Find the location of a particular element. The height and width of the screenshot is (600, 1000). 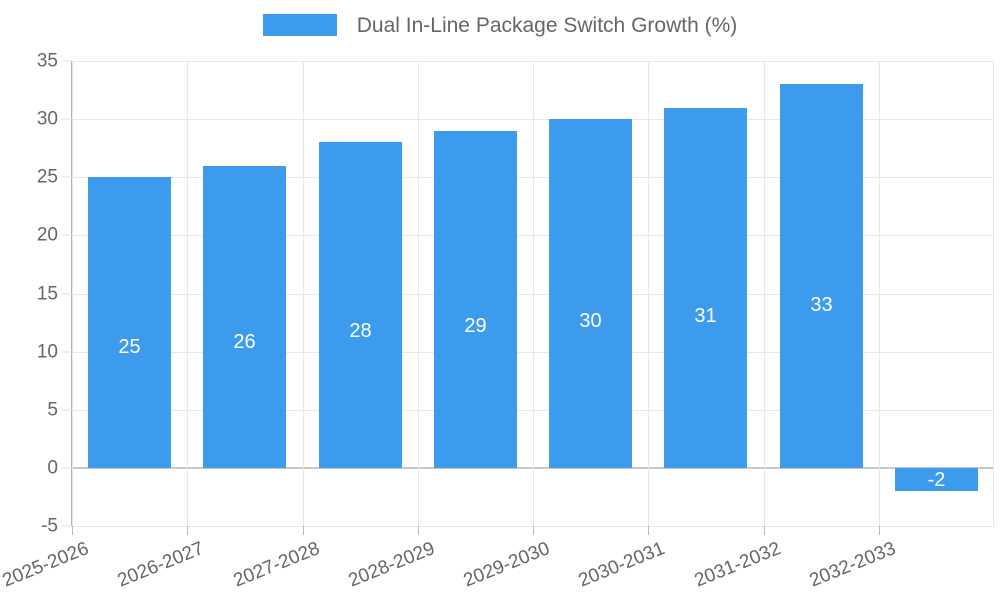

bar-value-label: 29 is located at coordinates (475, 326).